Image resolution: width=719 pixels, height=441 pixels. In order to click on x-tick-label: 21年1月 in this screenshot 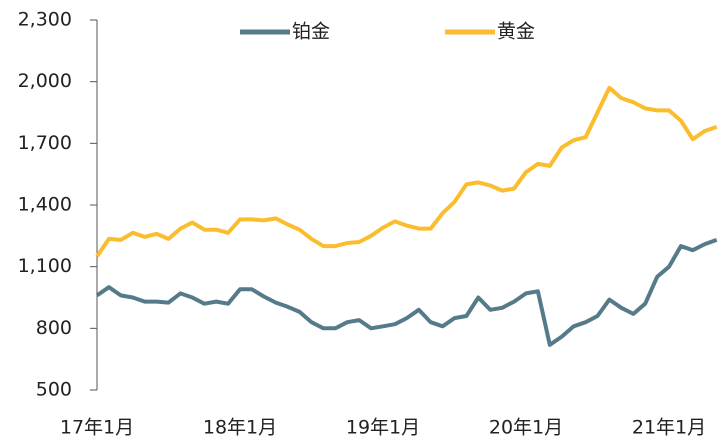, I will do `click(669, 428)`.